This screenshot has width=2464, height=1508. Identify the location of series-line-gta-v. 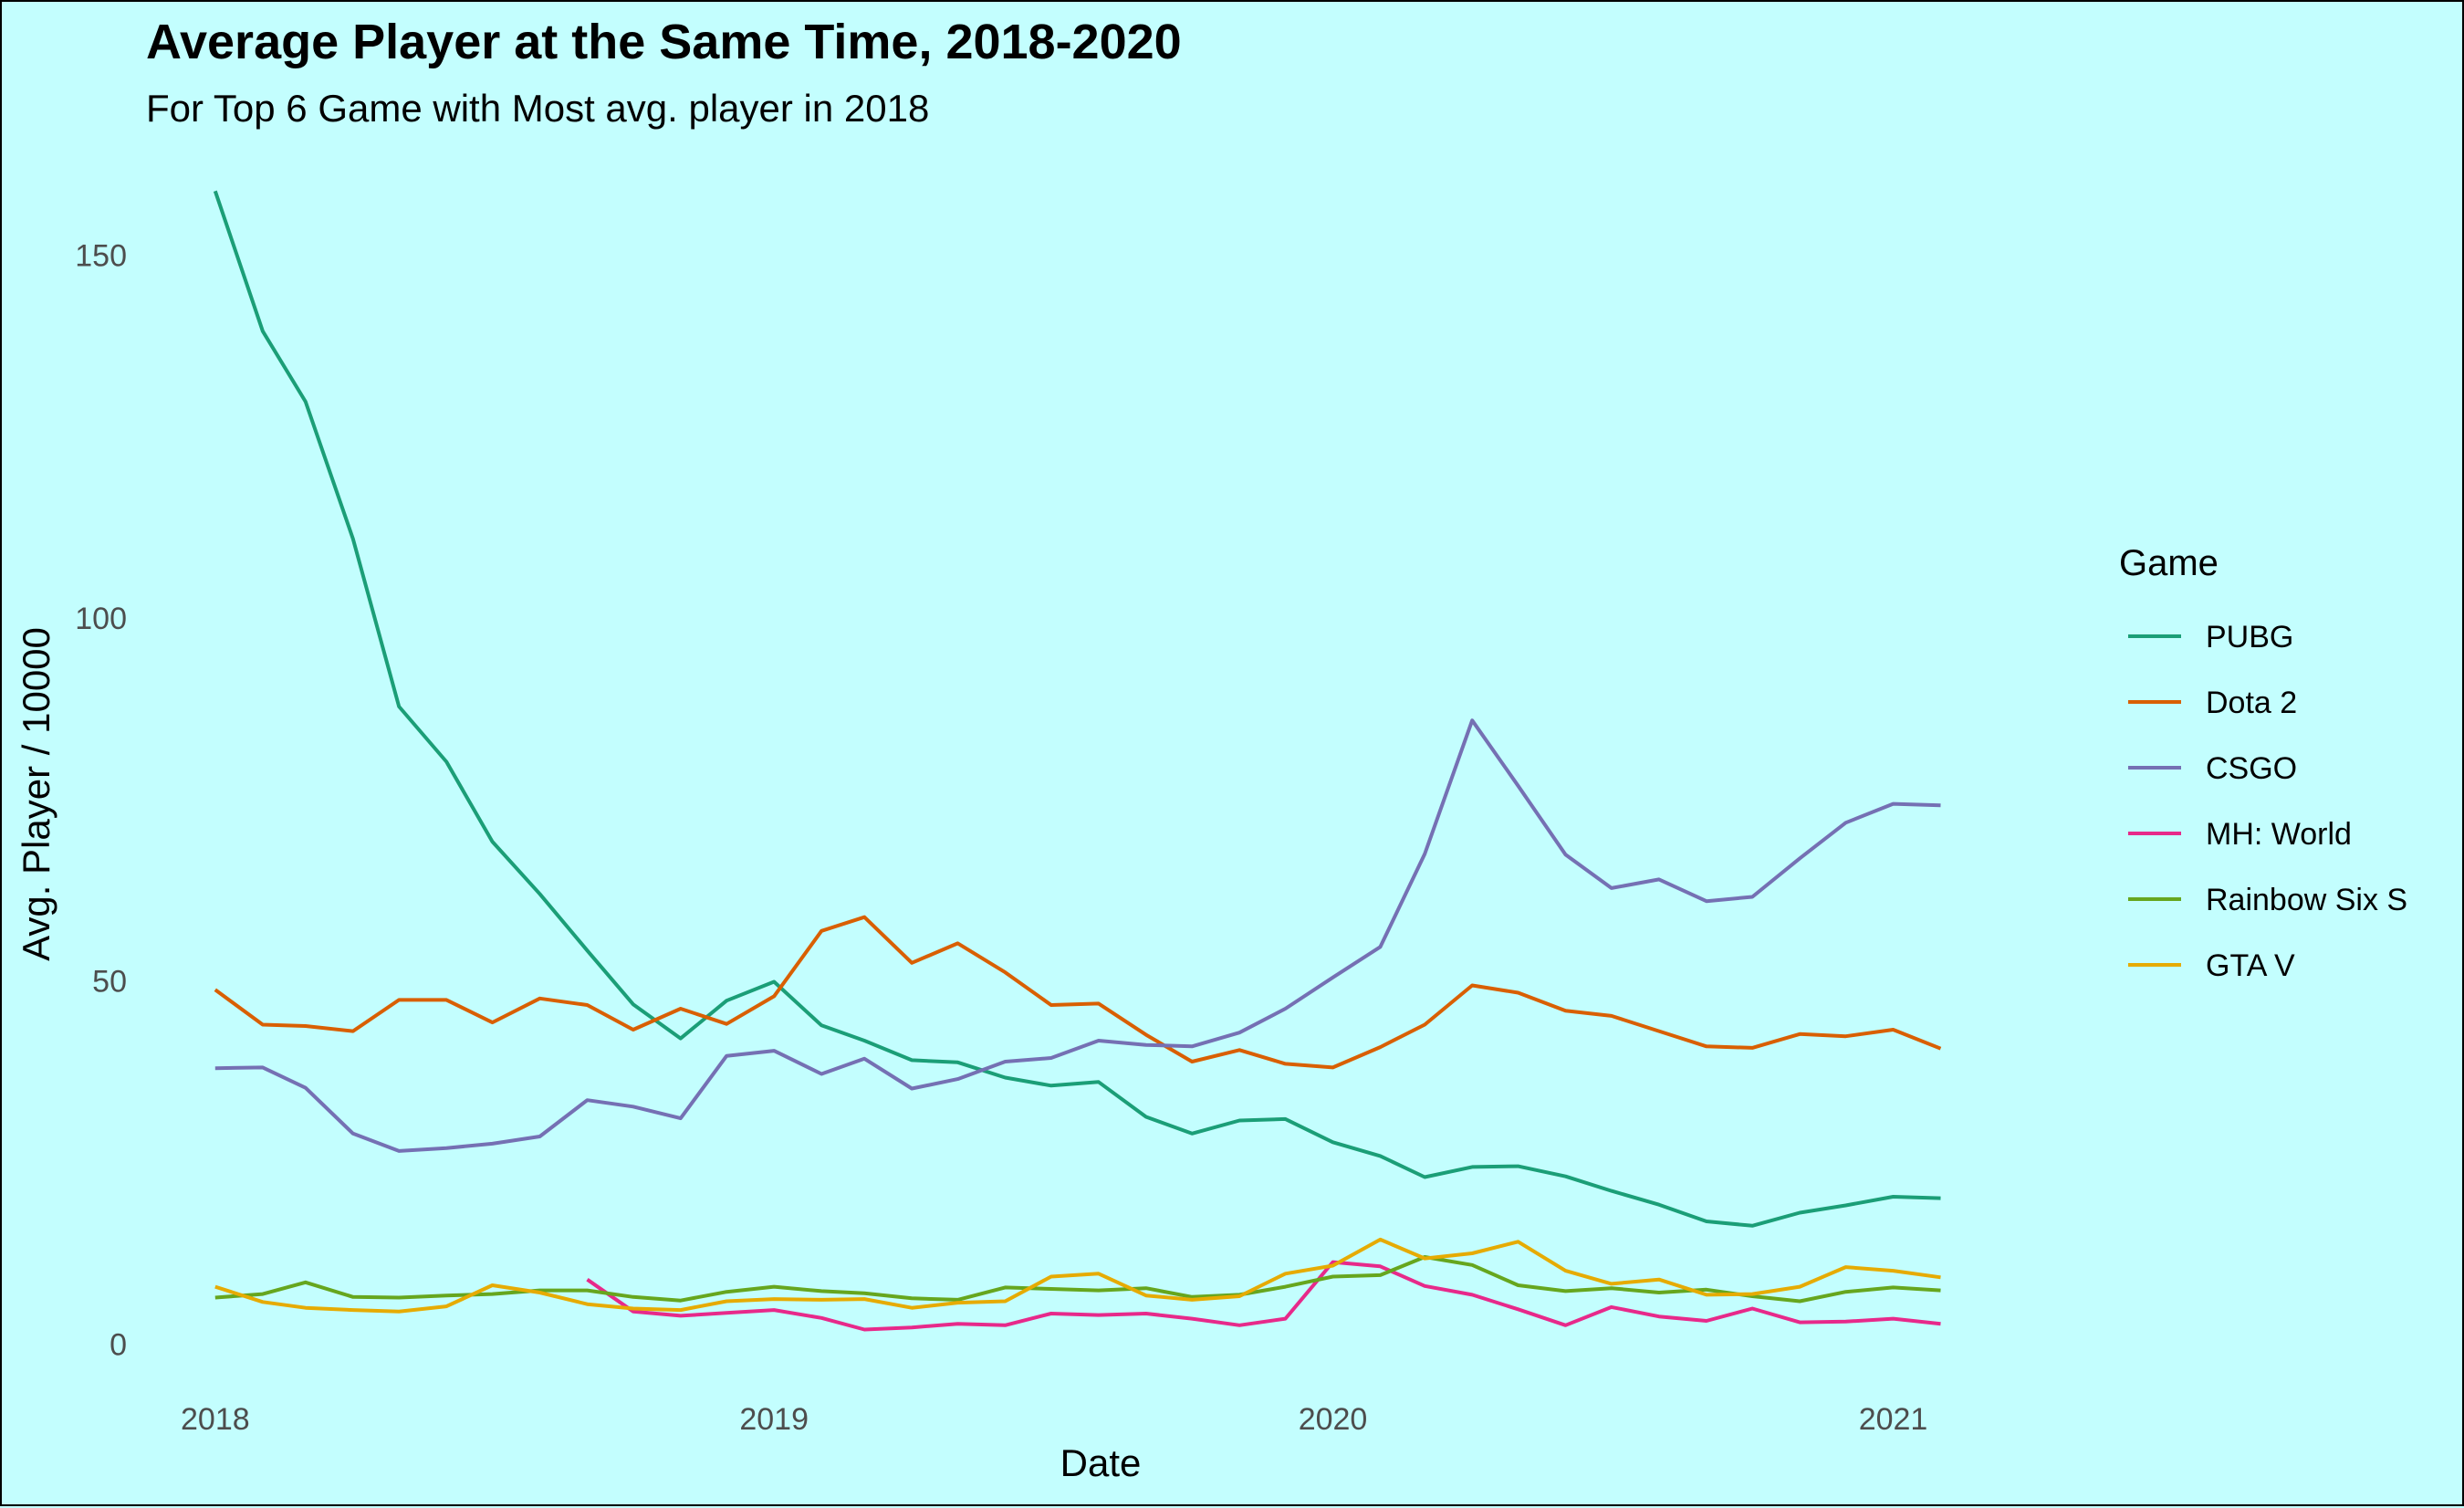
(1077, 1275).